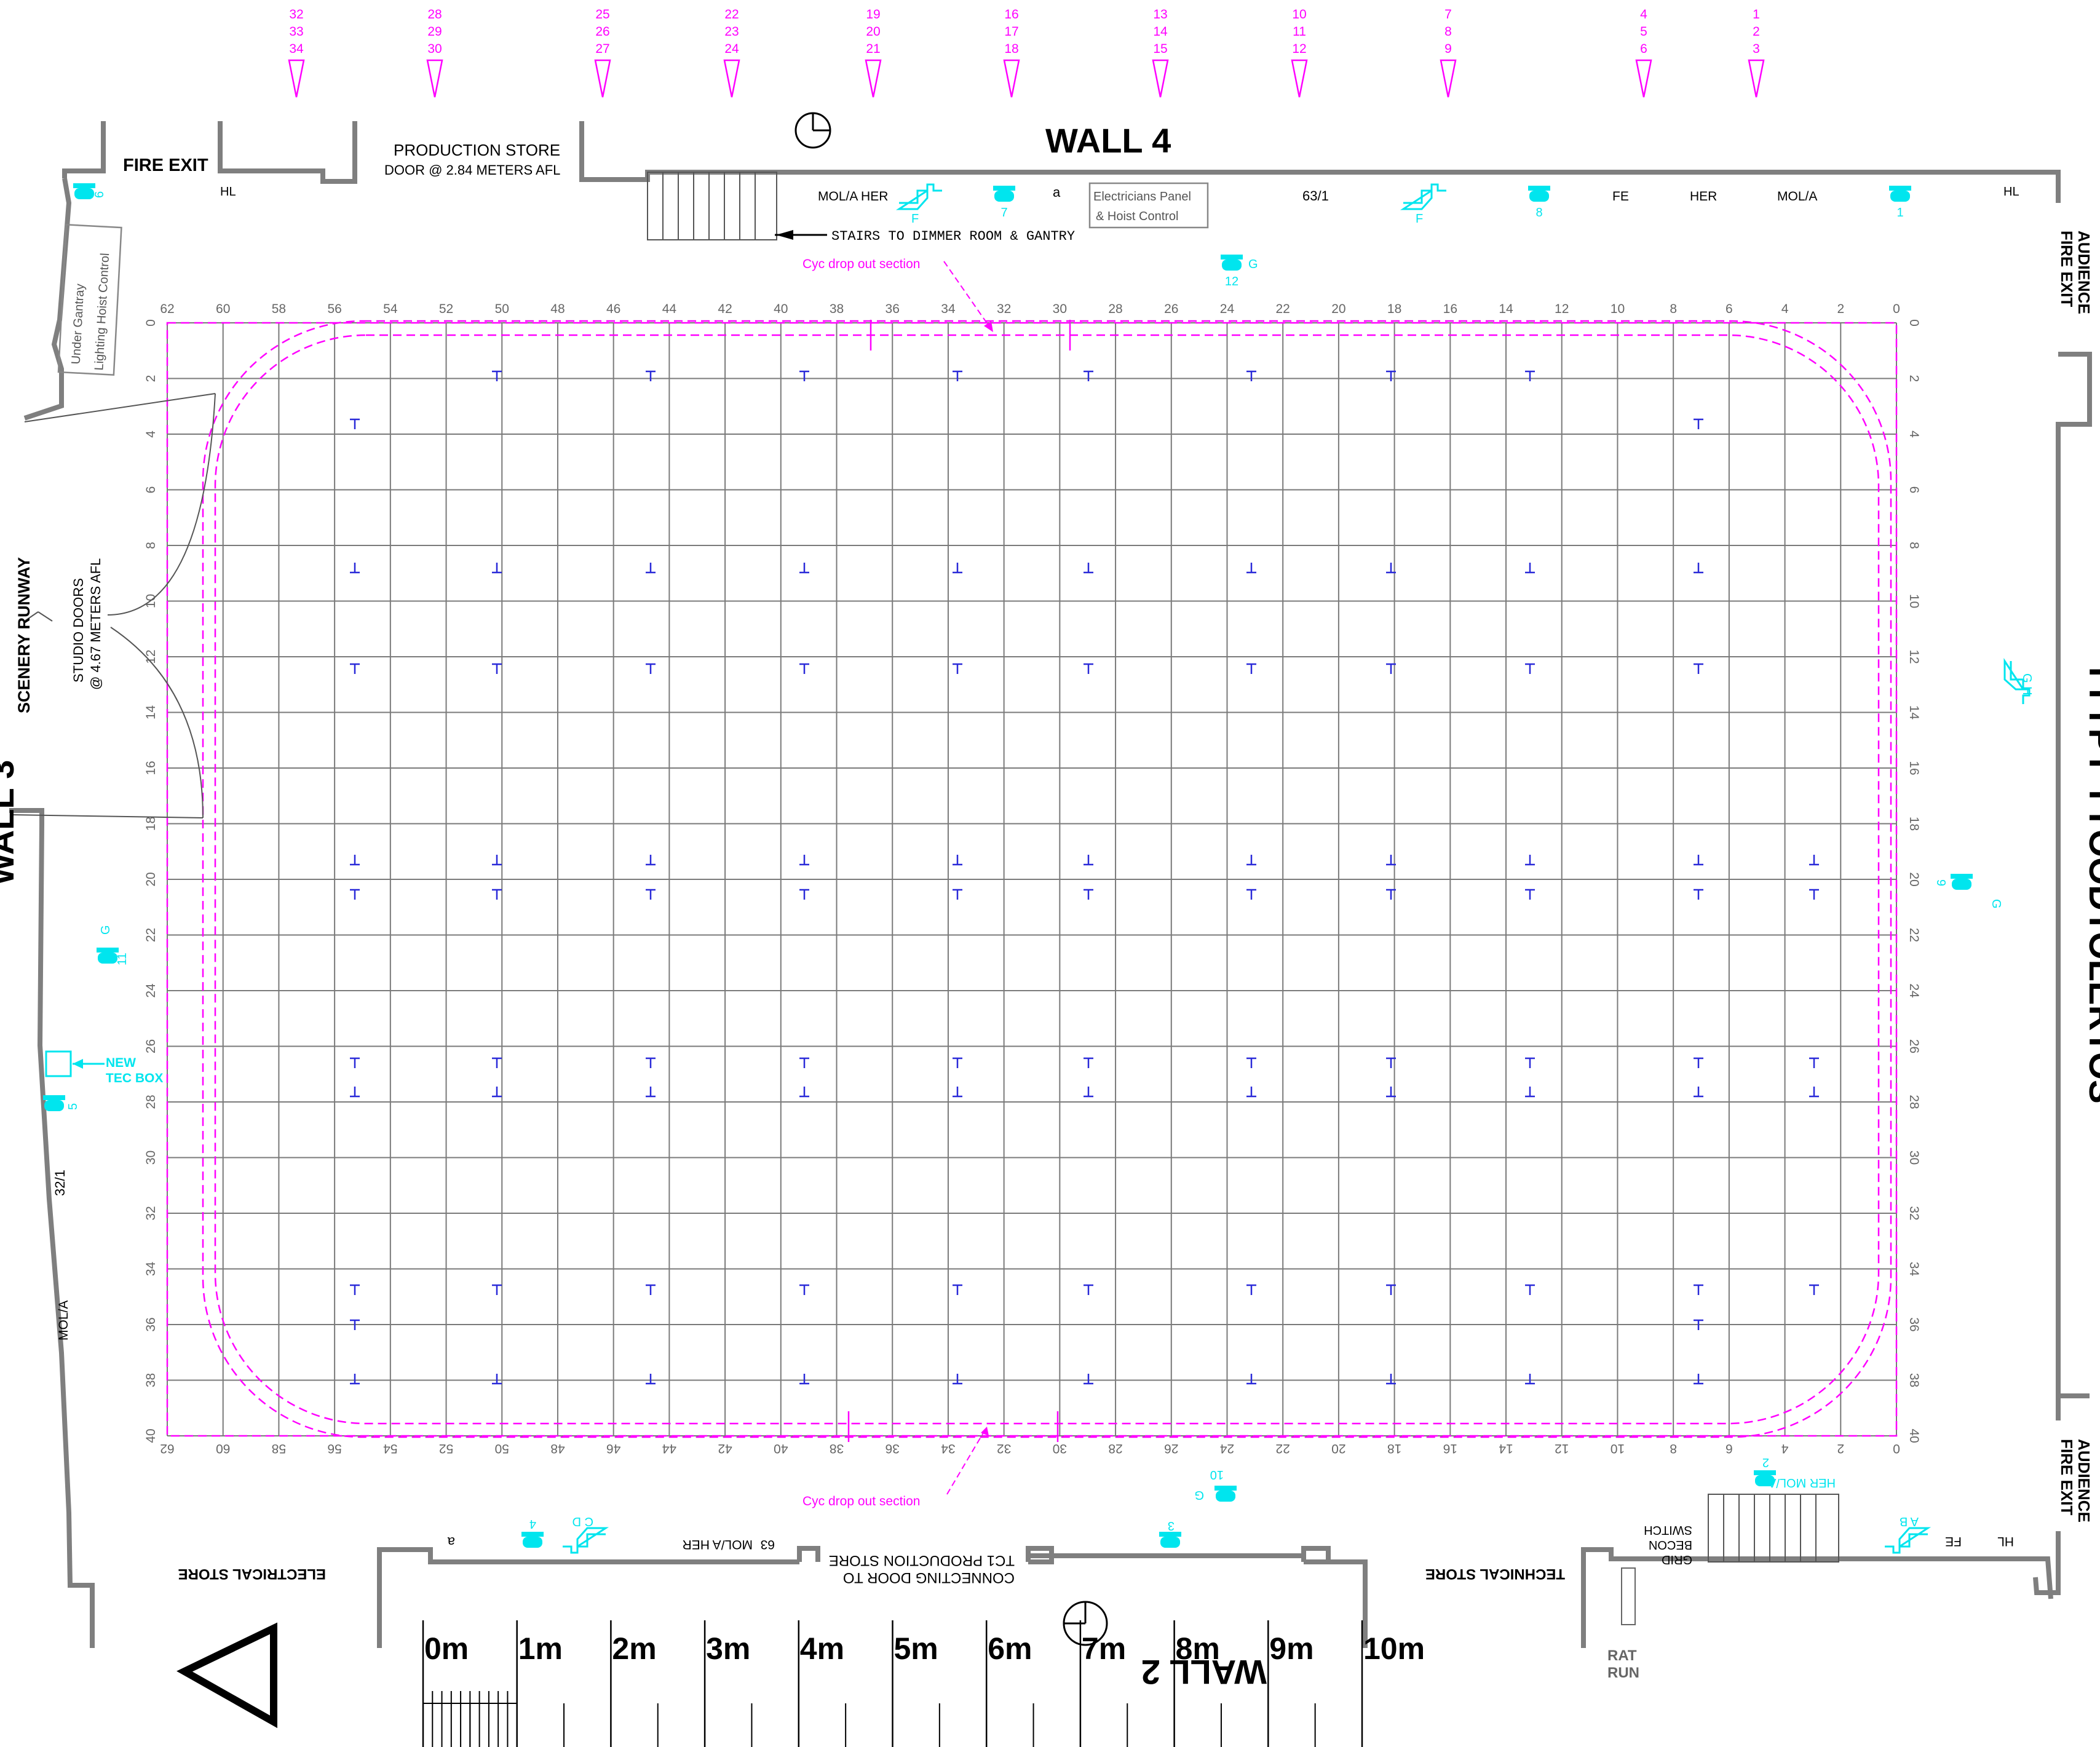 Image resolution: width=2100 pixels, height=1747 pixels. What do you see at coordinates (1756, 14) in the screenshot?
I see `hoist-number: 1` at bounding box center [1756, 14].